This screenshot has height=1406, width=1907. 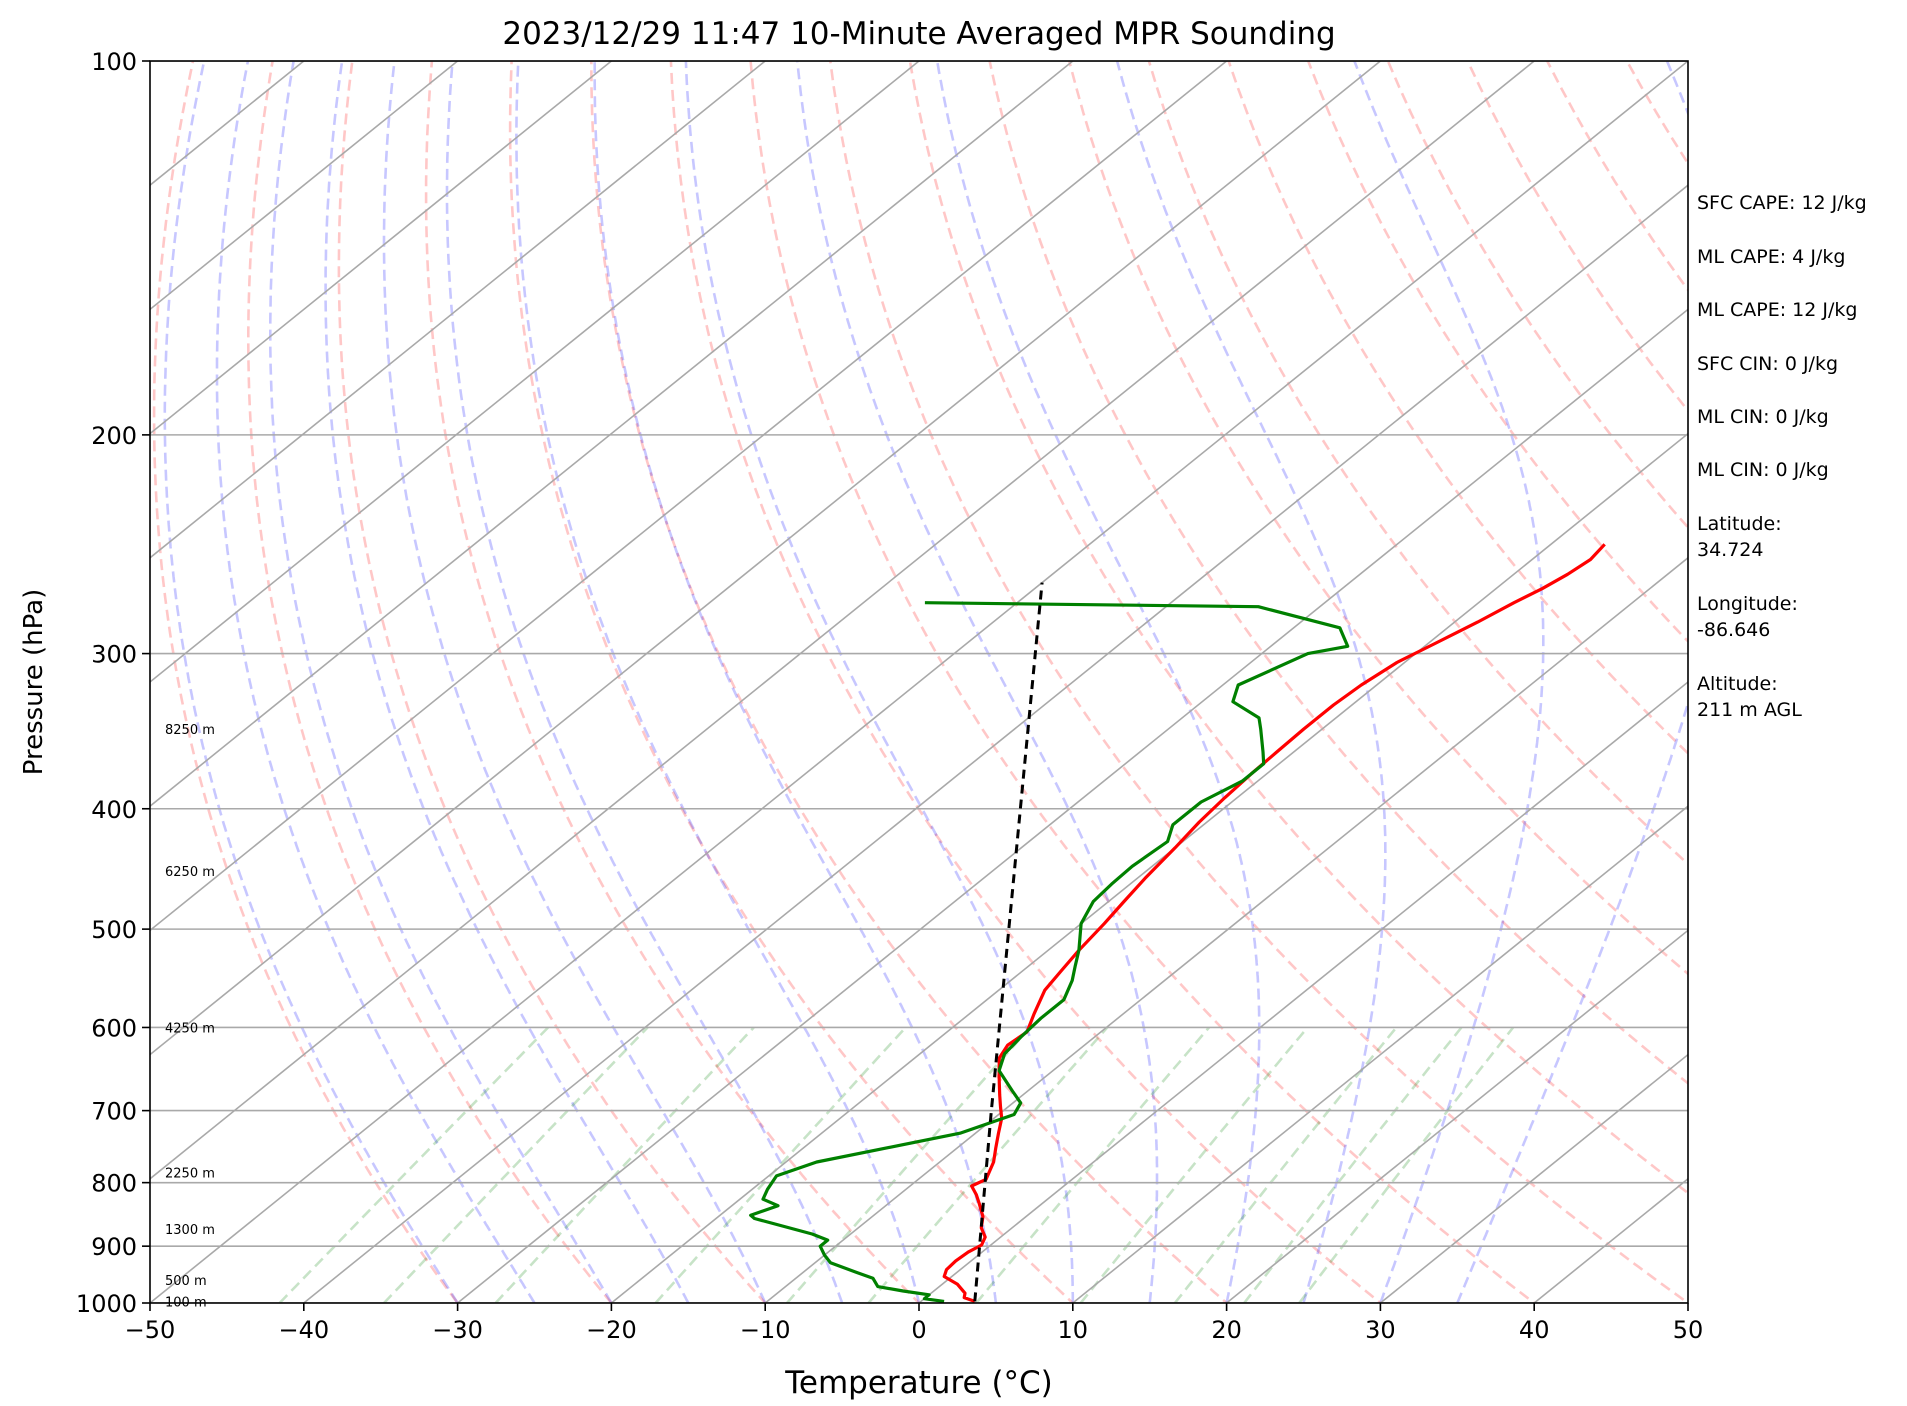 What do you see at coordinates (114, 1247) in the screenshot?
I see `y-tick-label: 900` at bounding box center [114, 1247].